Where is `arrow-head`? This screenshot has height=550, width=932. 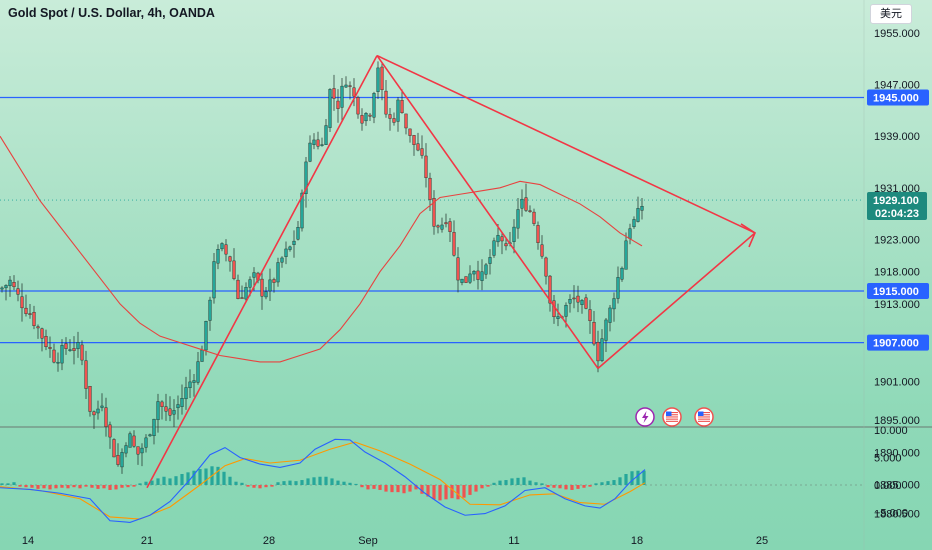 arrow-head is located at coordinates (748, 235).